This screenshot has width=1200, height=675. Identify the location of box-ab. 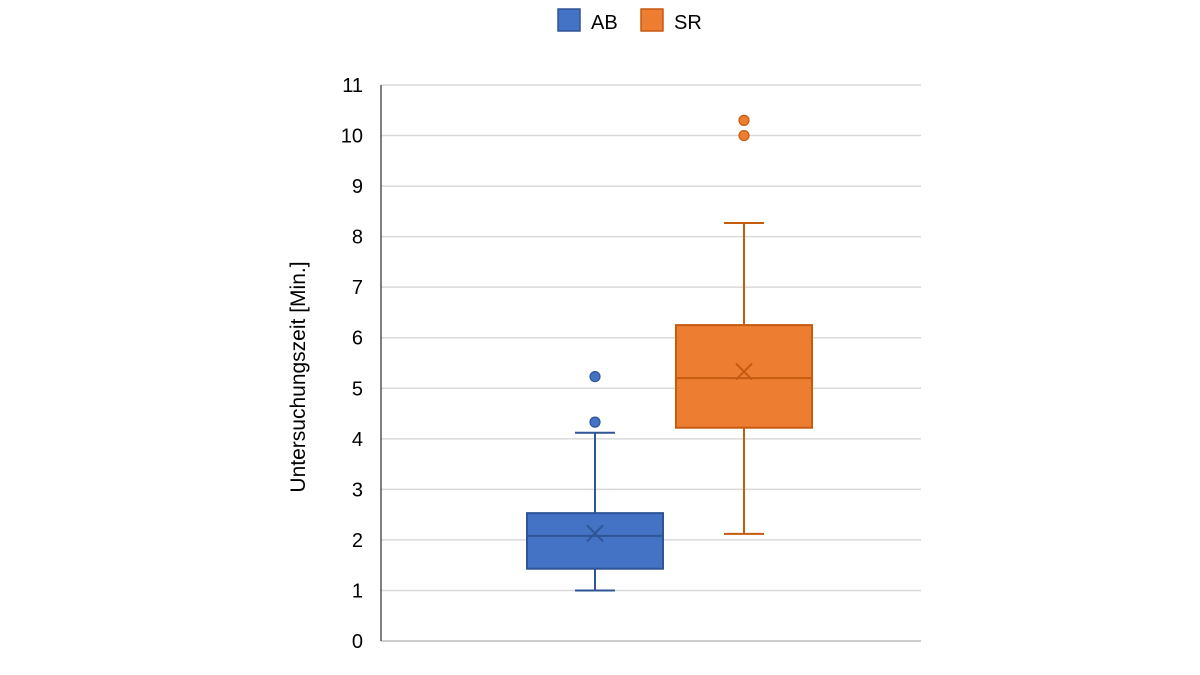
(595, 481).